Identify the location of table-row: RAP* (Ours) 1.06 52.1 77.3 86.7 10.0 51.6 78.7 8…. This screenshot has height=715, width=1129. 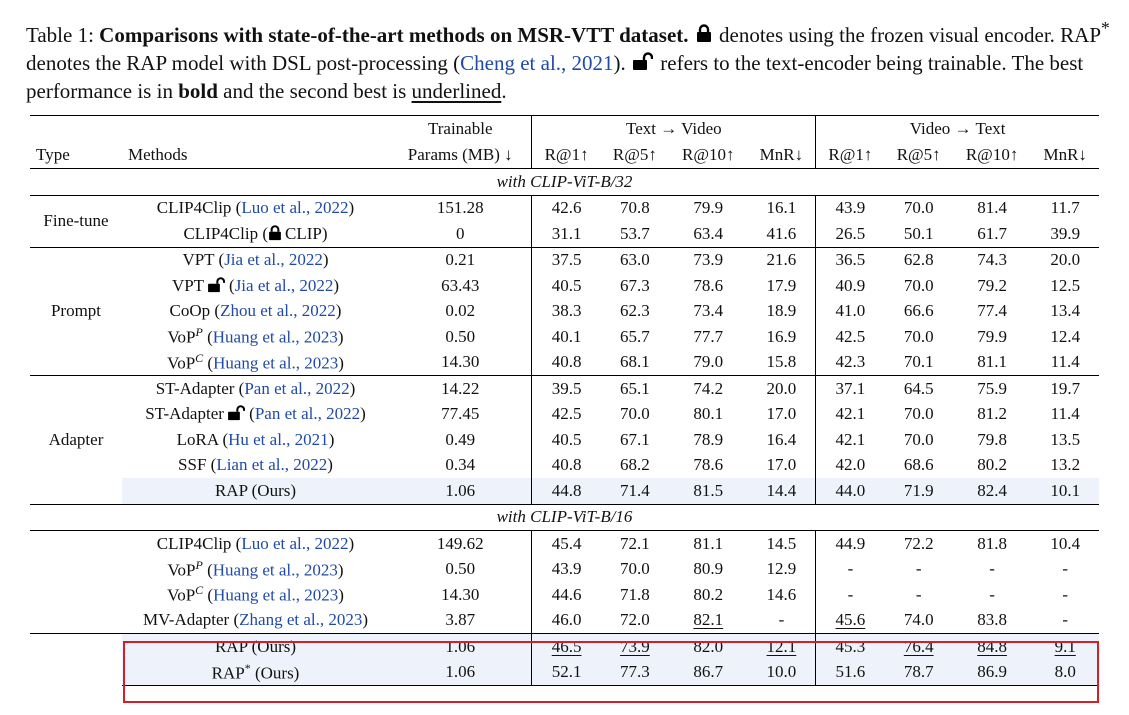
(564, 672).